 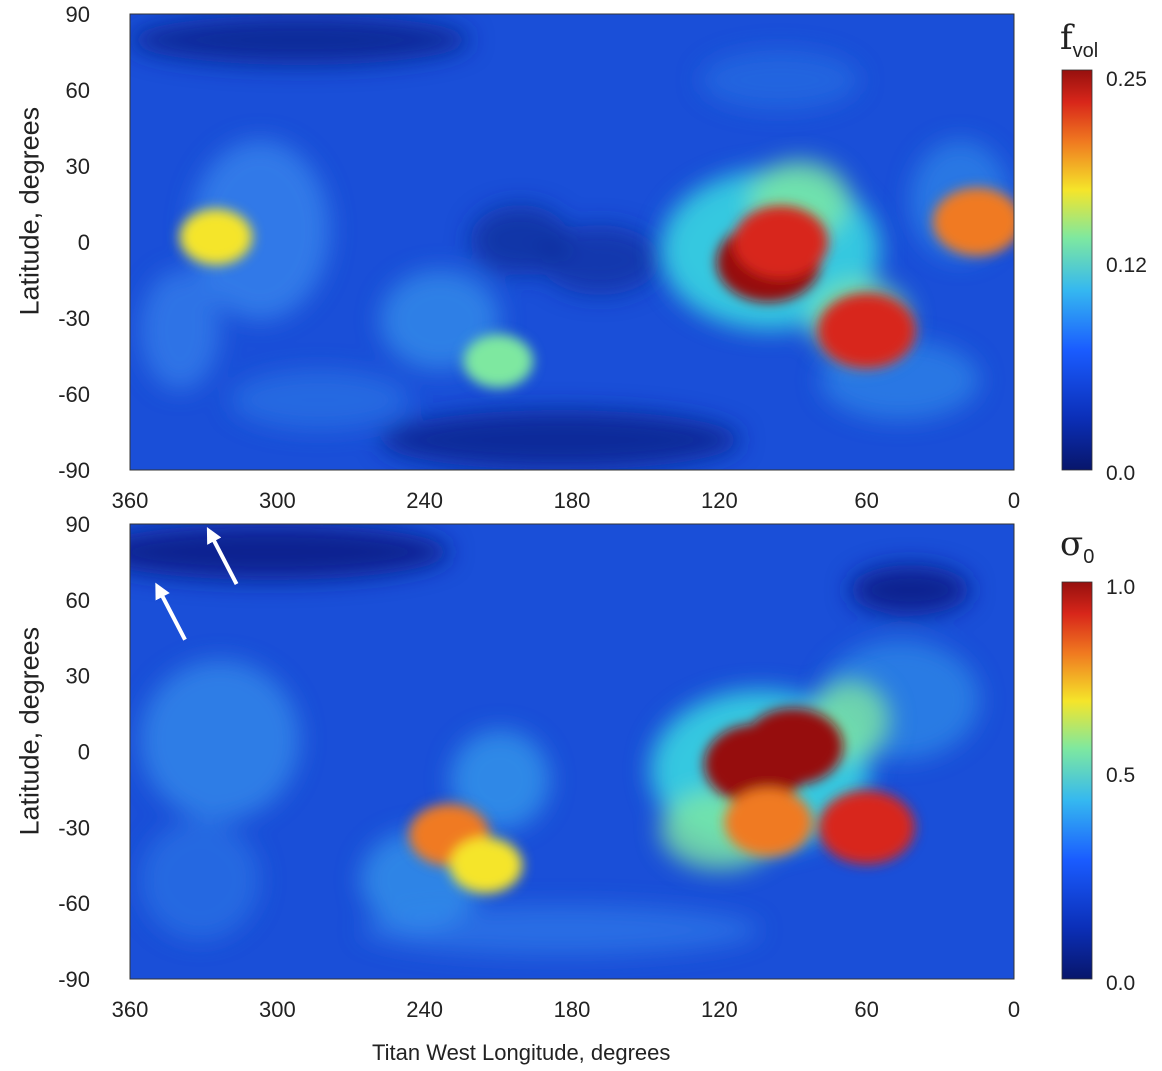 What do you see at coordinates (661, 800) in the screenshot?
I see `bottom-hotspots` at bounding box center [661, 800].